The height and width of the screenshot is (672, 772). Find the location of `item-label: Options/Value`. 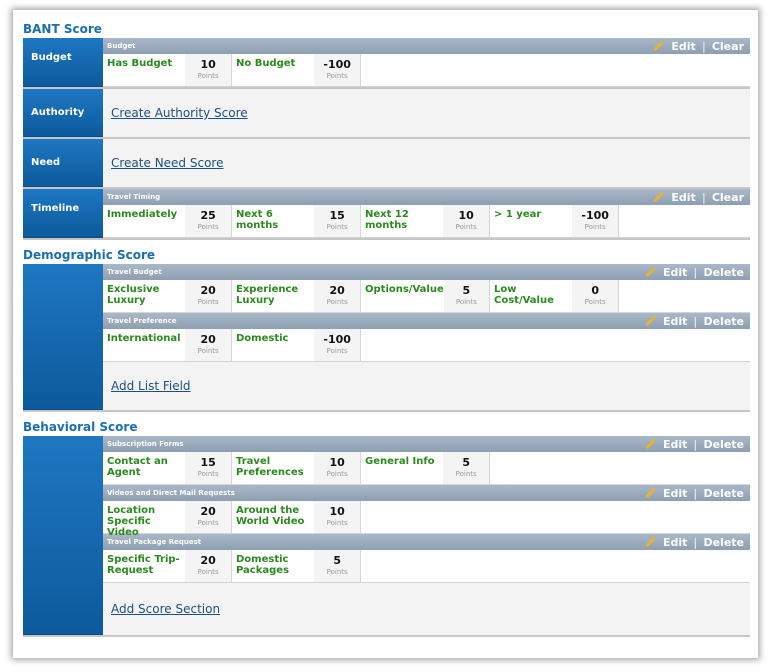

item-label: Options/Value is located at coordinates (404, 289).